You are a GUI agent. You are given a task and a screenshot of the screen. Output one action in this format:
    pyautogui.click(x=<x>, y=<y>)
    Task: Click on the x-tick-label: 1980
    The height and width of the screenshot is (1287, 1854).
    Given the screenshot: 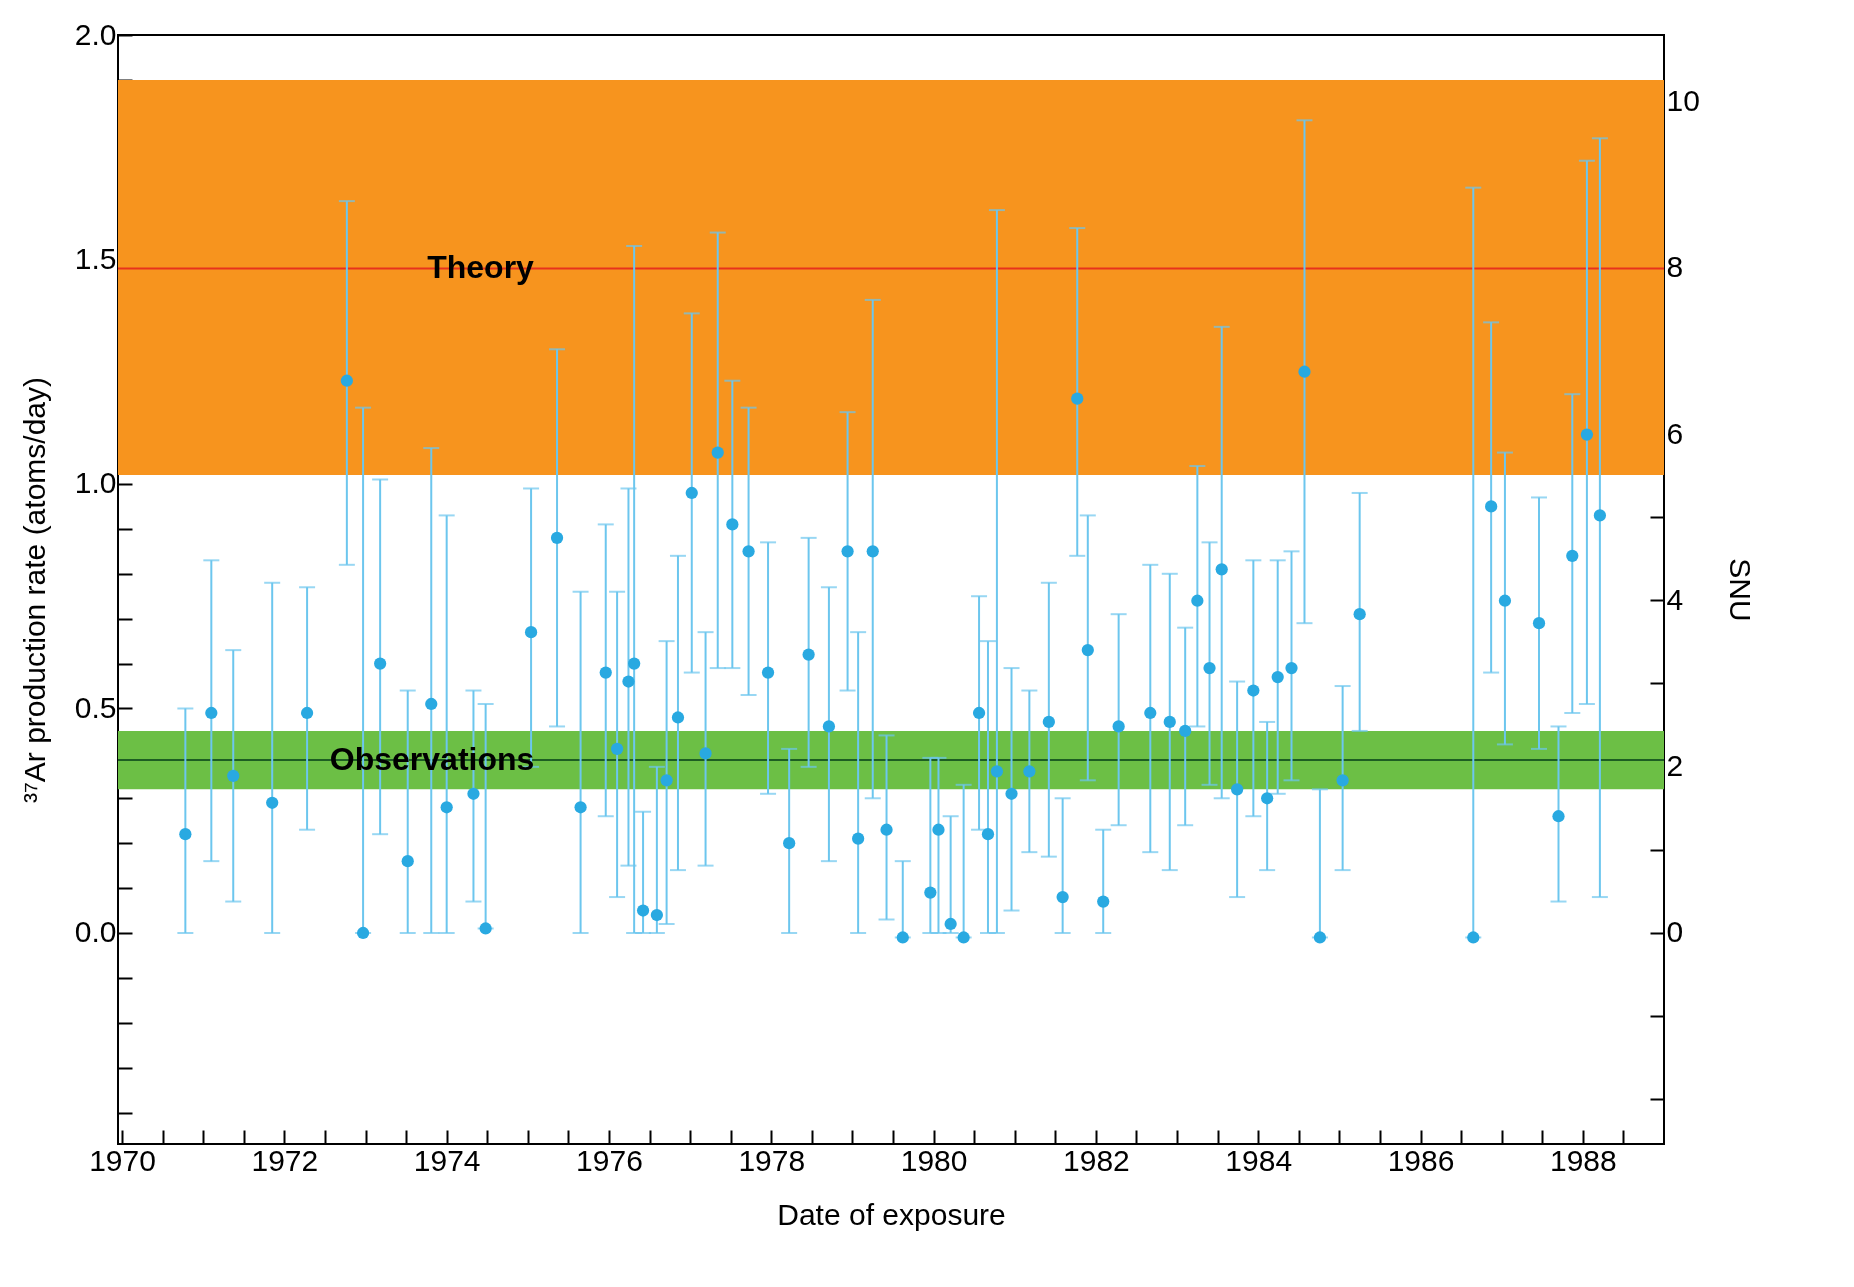 What is the action you would take?
    pyautogui.click(x=934, y=1160)
    